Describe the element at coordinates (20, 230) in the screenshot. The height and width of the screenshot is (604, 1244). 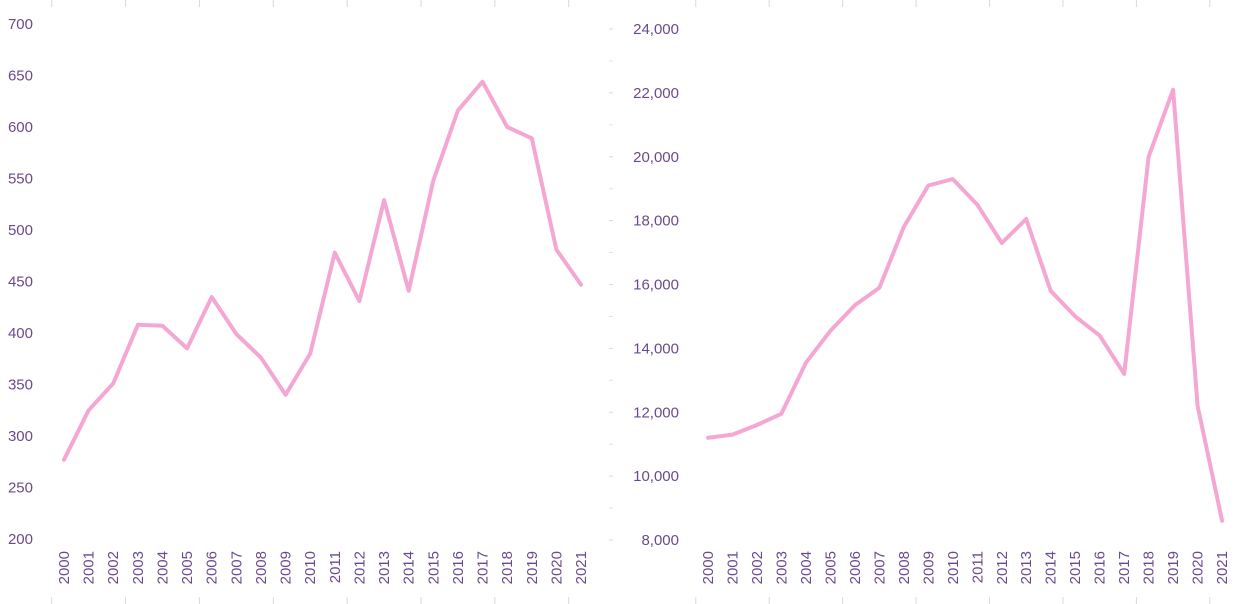
I see `left-y-tick-label: 500` at that location.